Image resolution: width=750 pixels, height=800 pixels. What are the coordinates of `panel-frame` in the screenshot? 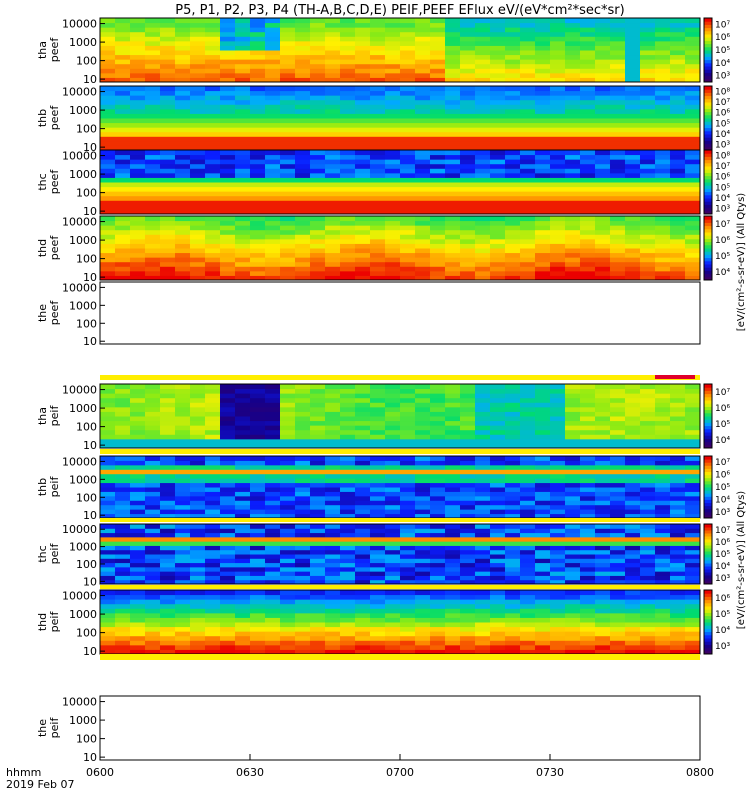 It's located at (400, 554).